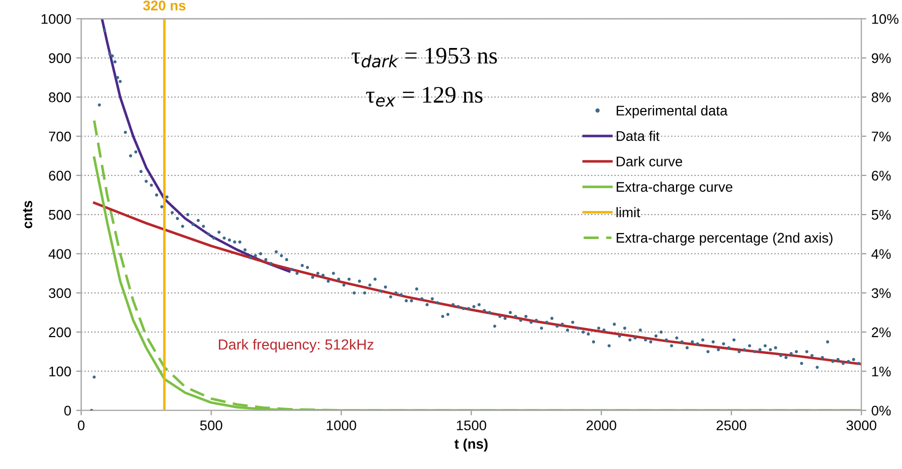  Describe the element at coordinates (59, 332) in the screenshot. I see `y-tick-label: 200` at that location.